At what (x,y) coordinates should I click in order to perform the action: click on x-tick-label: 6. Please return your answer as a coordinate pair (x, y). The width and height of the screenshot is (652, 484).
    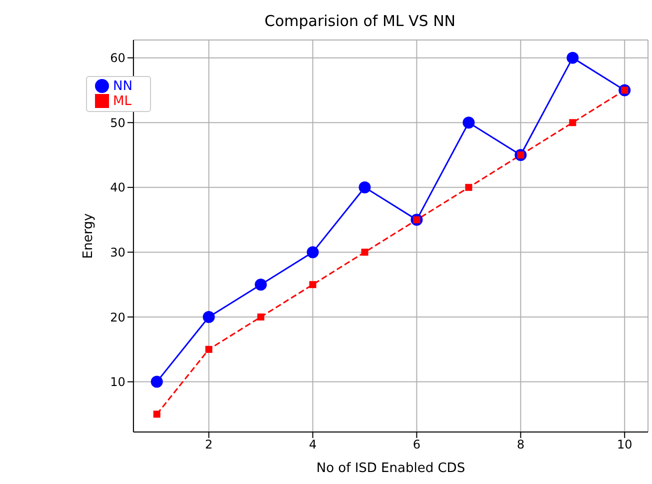
    Looking at the image, I should click on (416, 445).